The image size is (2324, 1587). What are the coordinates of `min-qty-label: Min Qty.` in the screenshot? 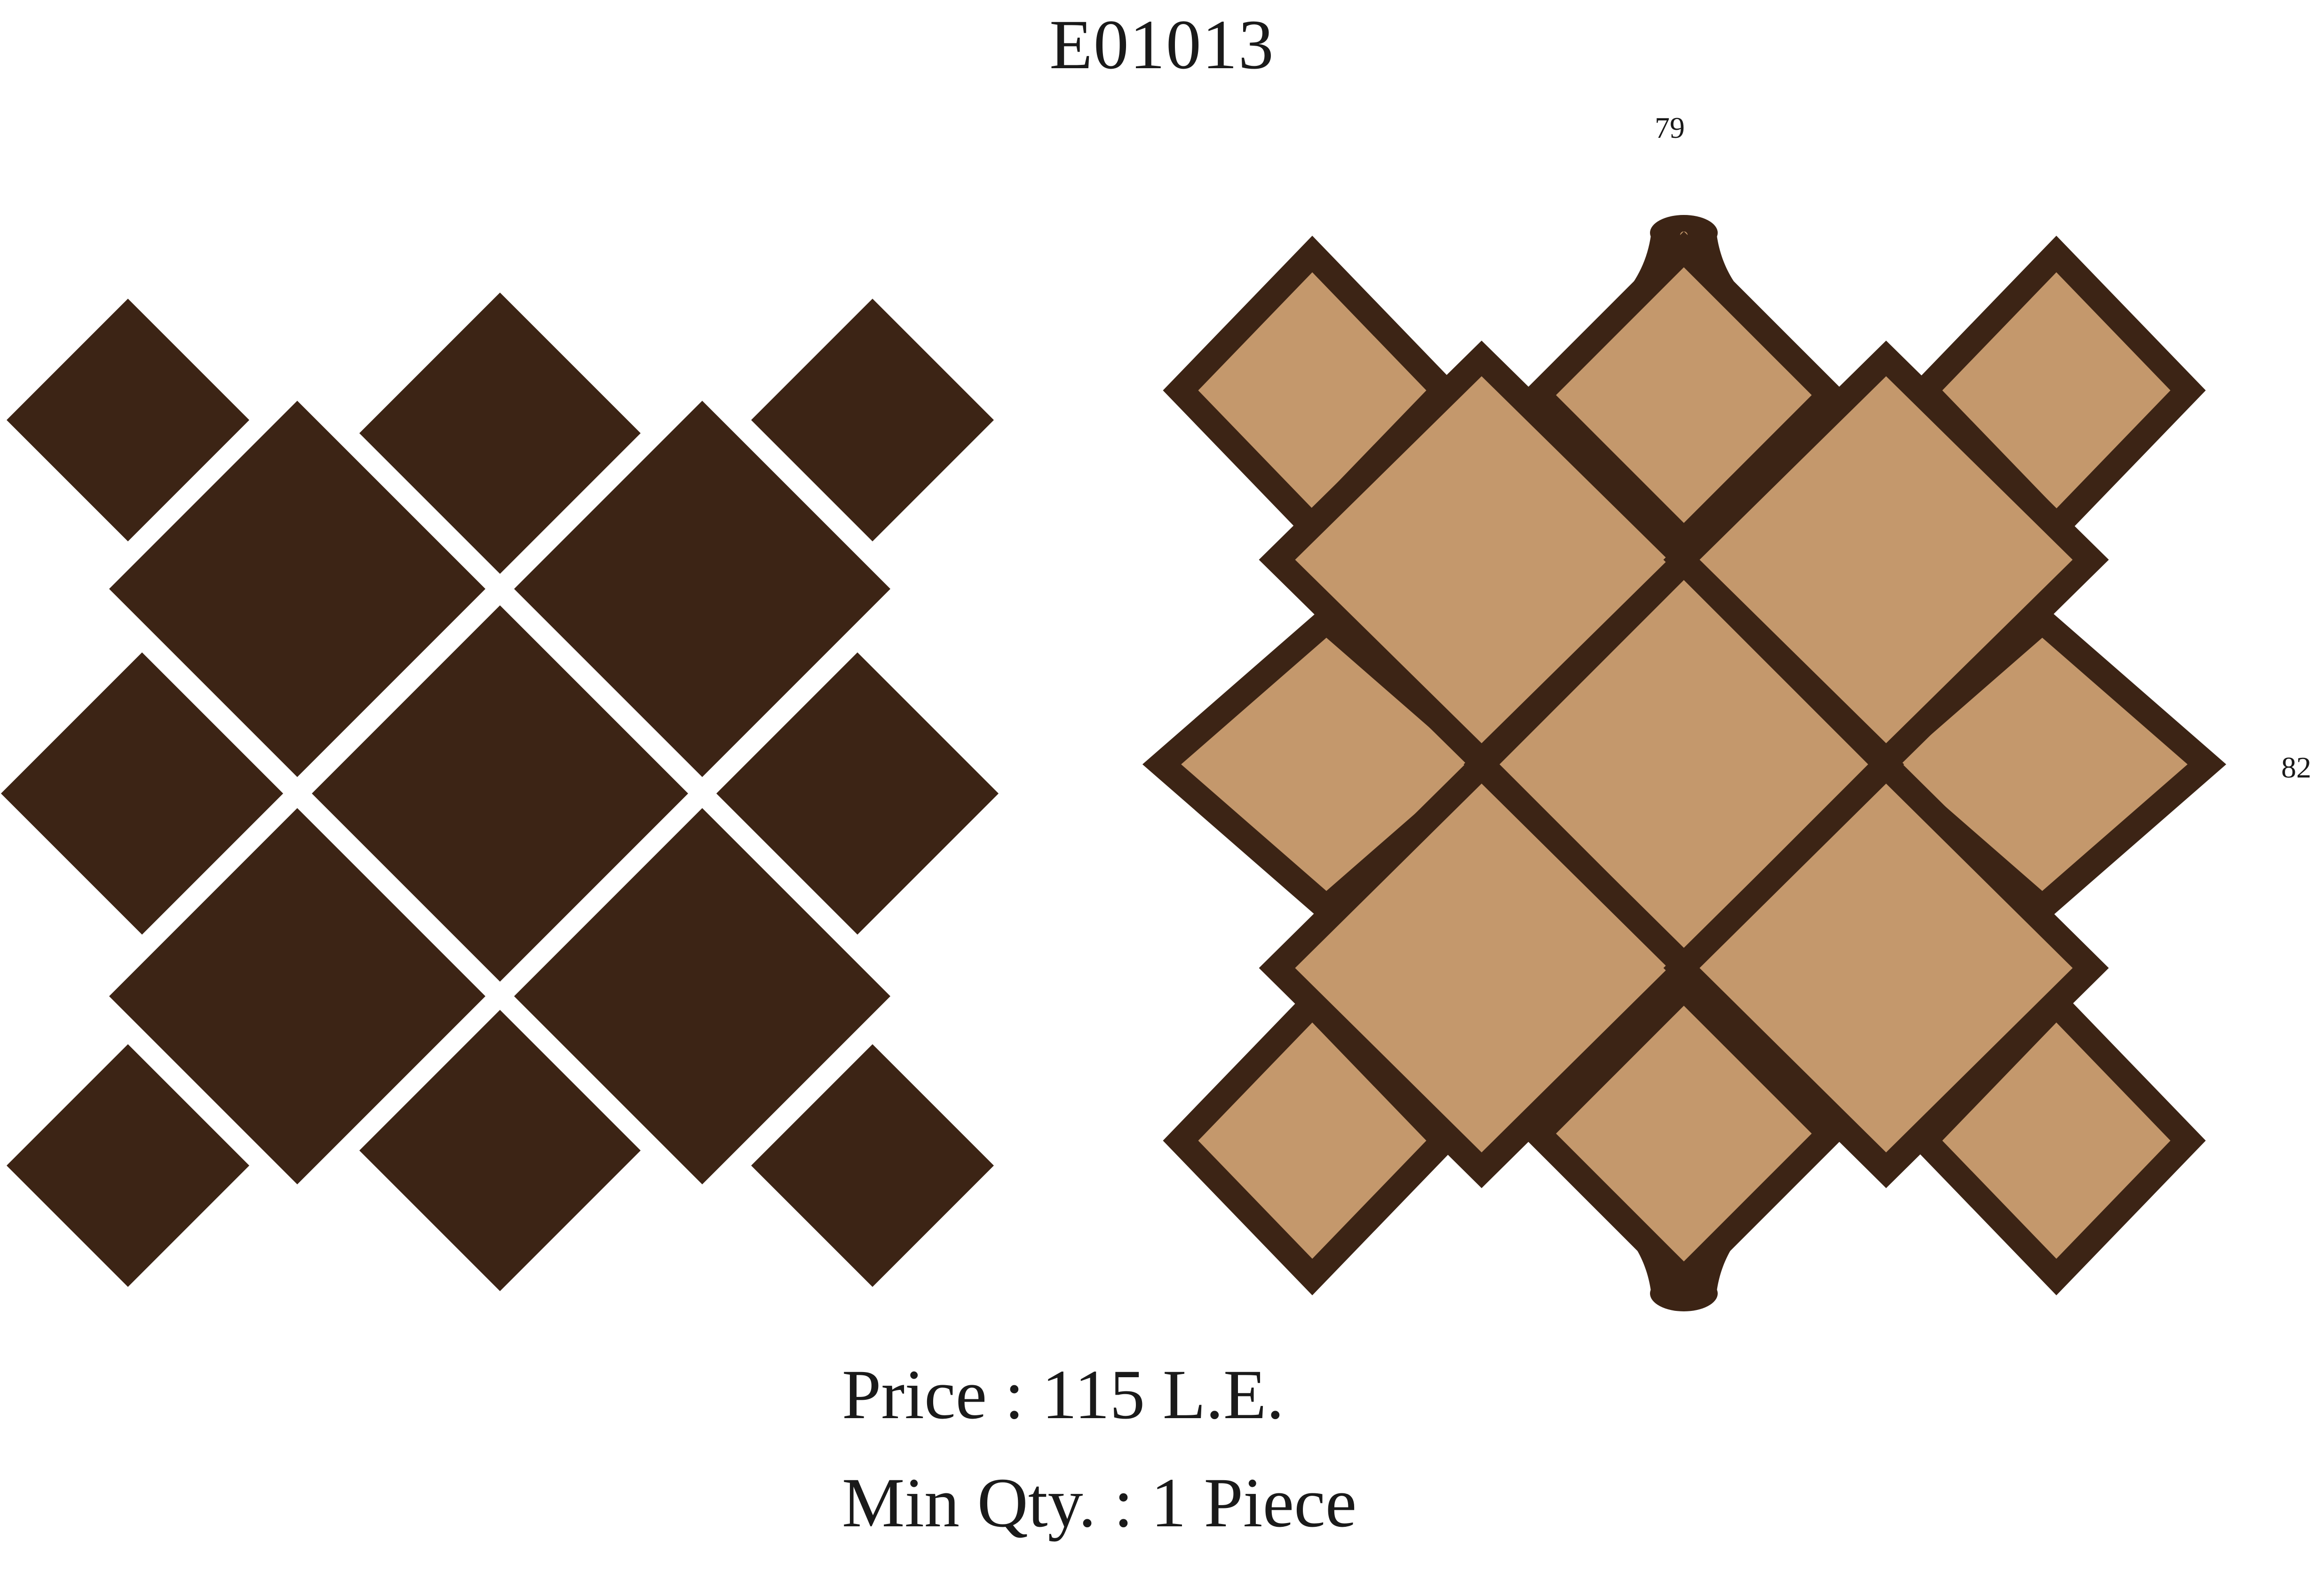 It's located at (969, 1503).